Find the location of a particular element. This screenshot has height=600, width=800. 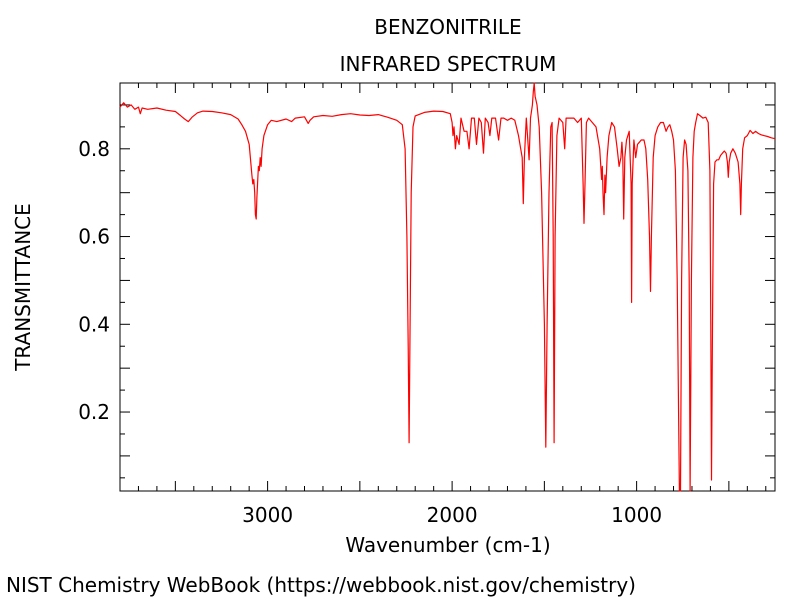

y-tick-label: 0.2 is located at coordinates (94, 412).